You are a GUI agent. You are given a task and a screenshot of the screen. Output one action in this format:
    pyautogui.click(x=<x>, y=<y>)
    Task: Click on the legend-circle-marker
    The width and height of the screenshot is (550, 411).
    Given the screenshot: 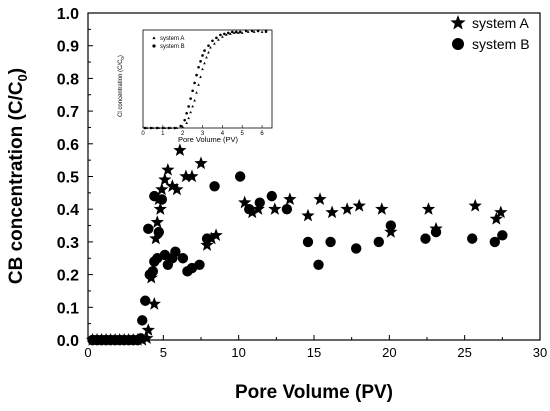 What is the action you would take?
    pyautogui.click(x=458, y=44)
    